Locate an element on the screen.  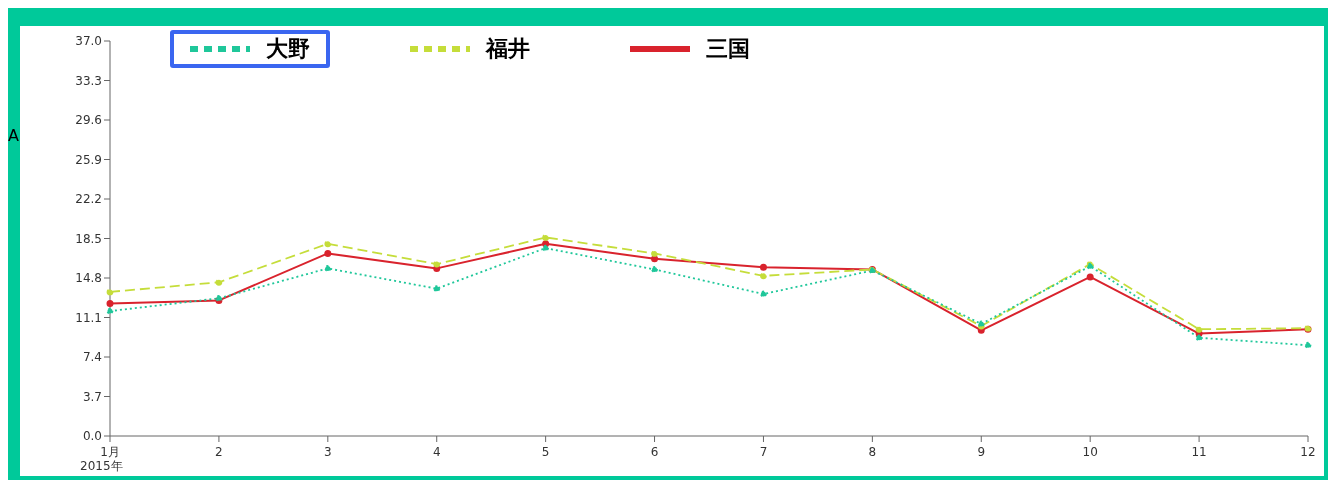
x-tick-label: 5 is located at coordinates (545, 452).